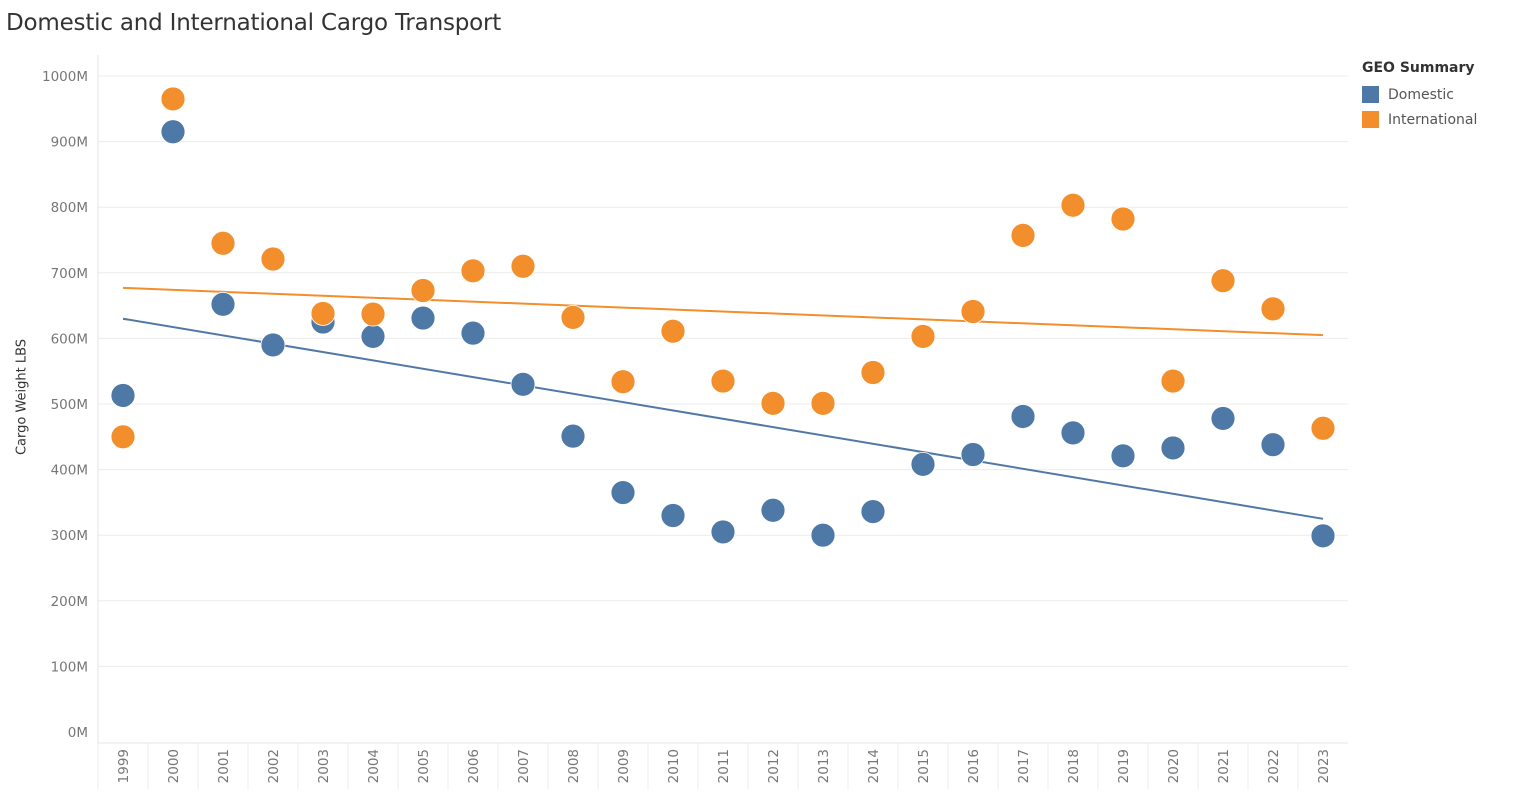 Image resolution: width=1535 pixels, height=793 pixels. What do you see at coordinates (723, 311) in the screenshot?
I see `trend-line-international` at bounding box center [723, 311].